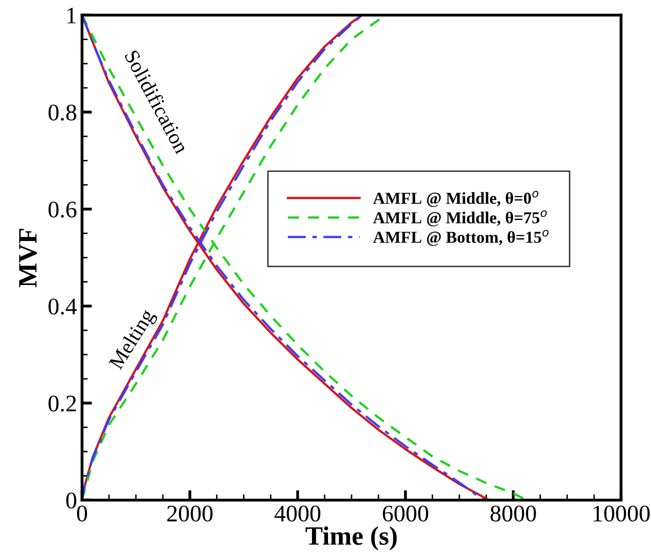  I want to click on legend-label: AMFL @ Middle, θ=75$^{o}$, so click(460, 218).